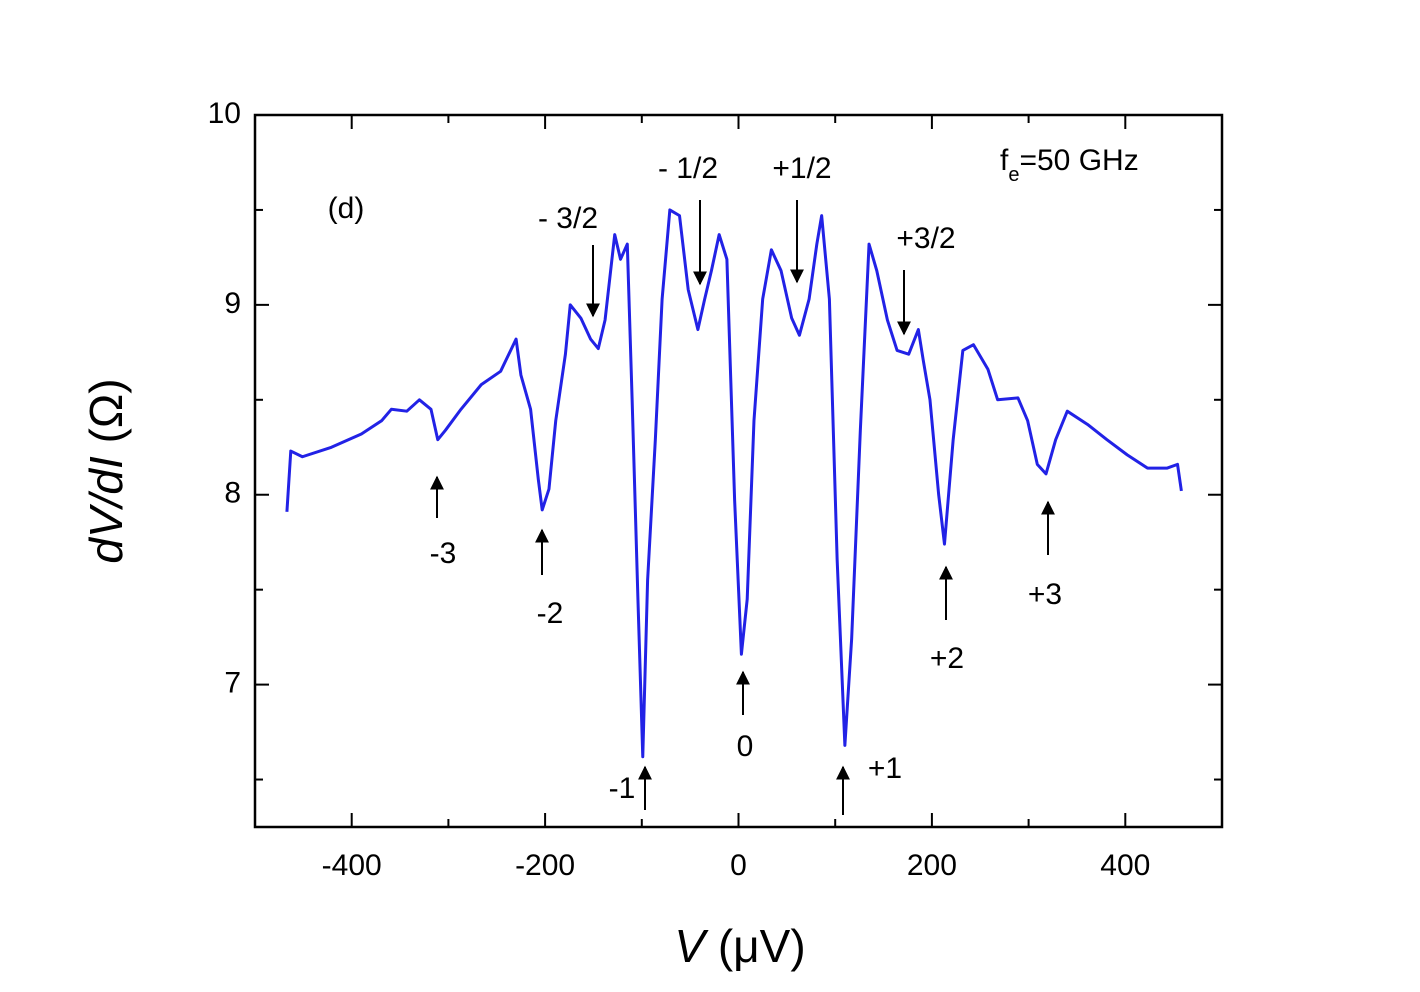 Image resolution: width=1420 pixels, height=992 pixels. What do you see at coordinates (1125, 865) in the screenshot?
I see `x-tick-label: 400` at bounding box center [1125, 865].